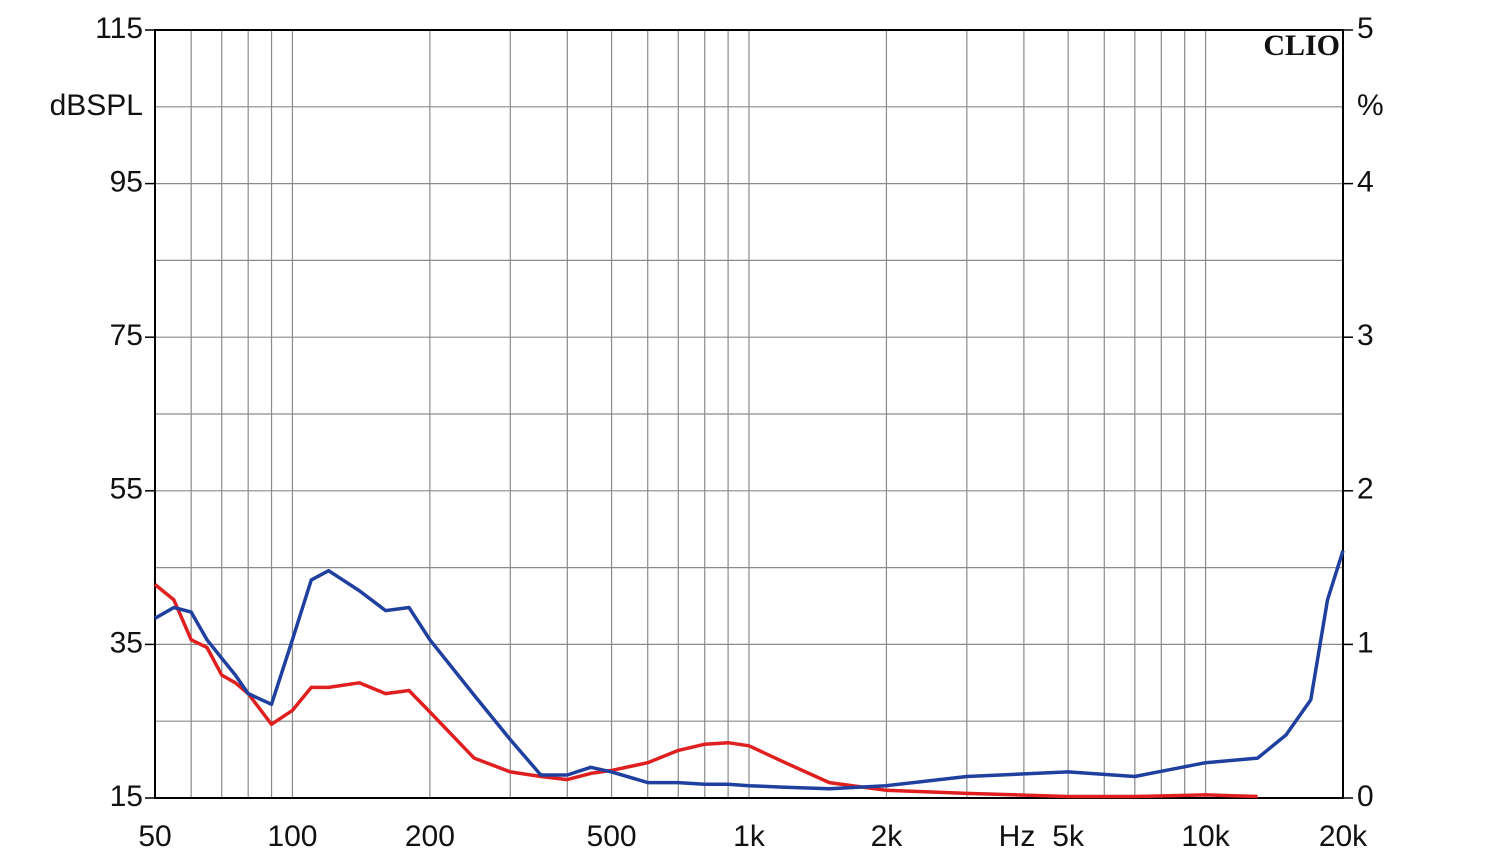 Image resolution: width=1500 pixels, height=864 pixels. I want to click on x-tick-label: 100, so click(292, 836).